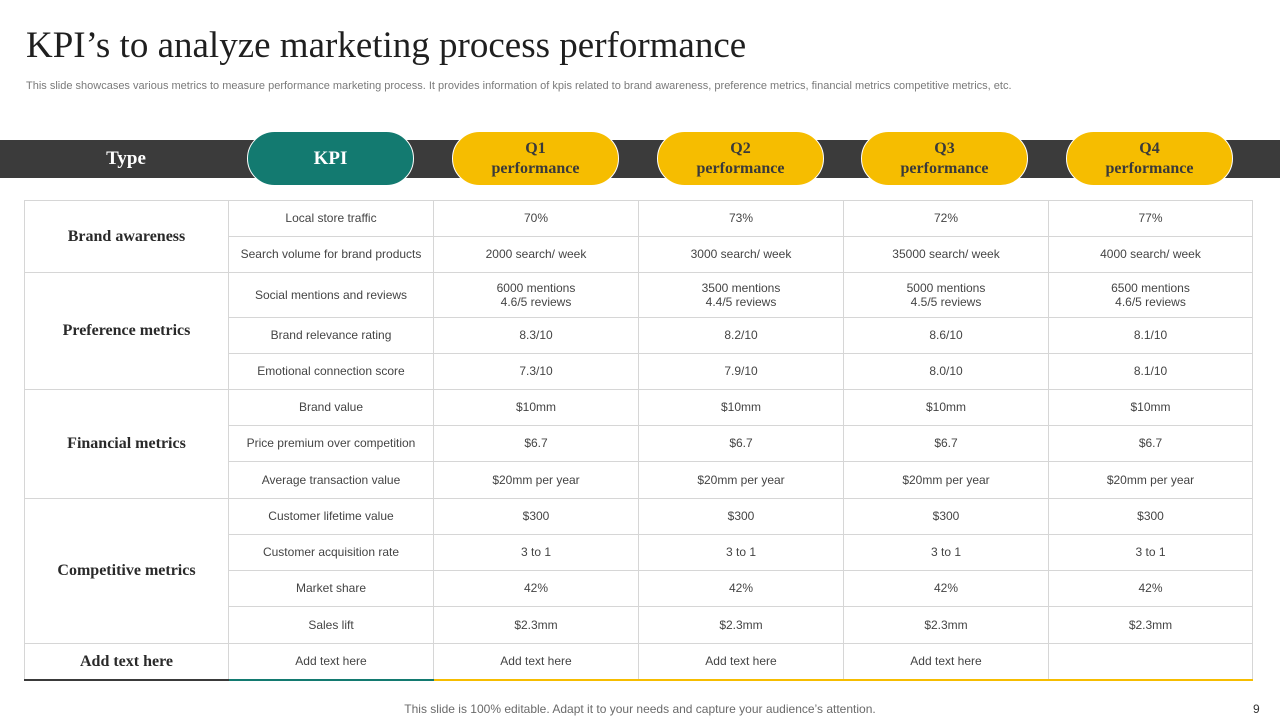 This screenshot has width=1280, height=720. I want to click on q2-cell: 3 to 1, so click(741, 552).